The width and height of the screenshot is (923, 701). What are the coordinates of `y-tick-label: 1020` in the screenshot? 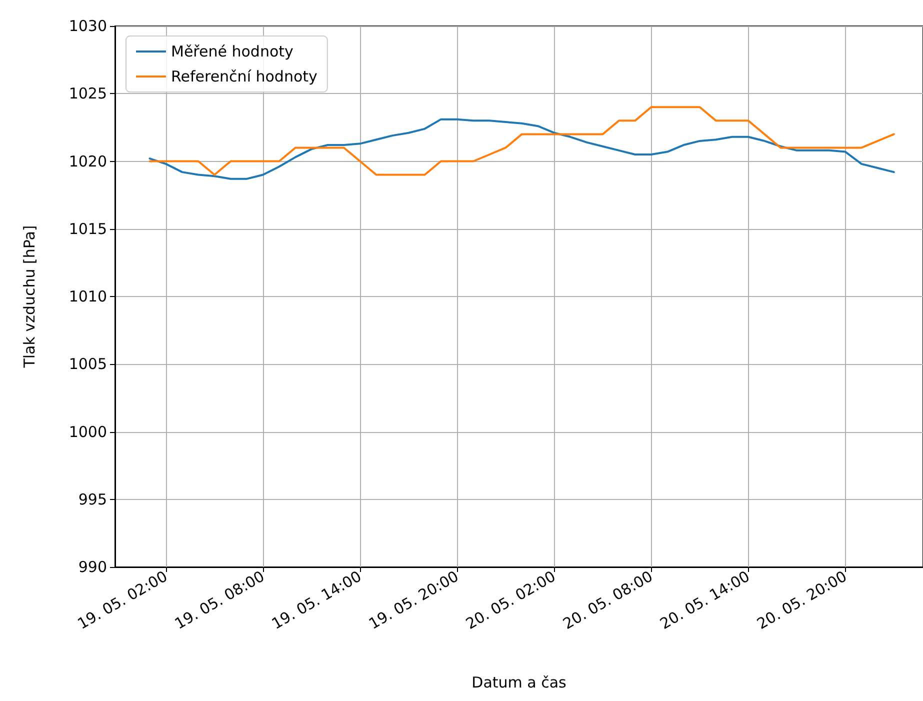 It's located at (87, 161).